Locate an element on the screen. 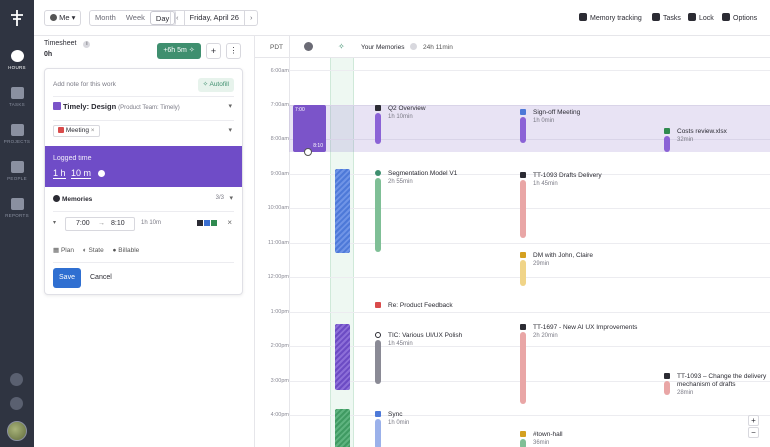  clipboard-icon is located at coordinates (17, 93).